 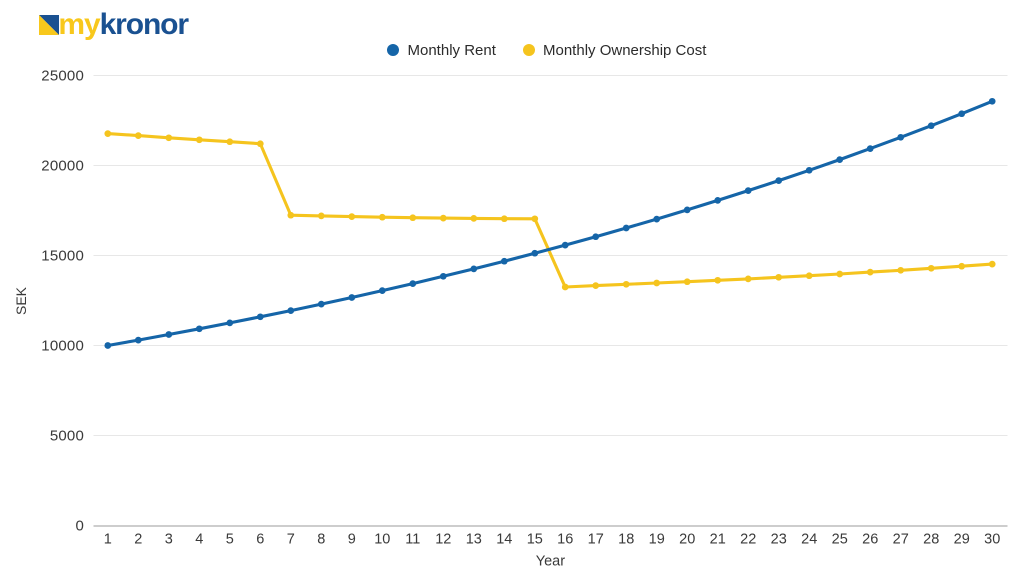 What do you see at coordinates (687, 540) in the screenshot?
I see `svg-text: 20` at bounding box center [687, 540].